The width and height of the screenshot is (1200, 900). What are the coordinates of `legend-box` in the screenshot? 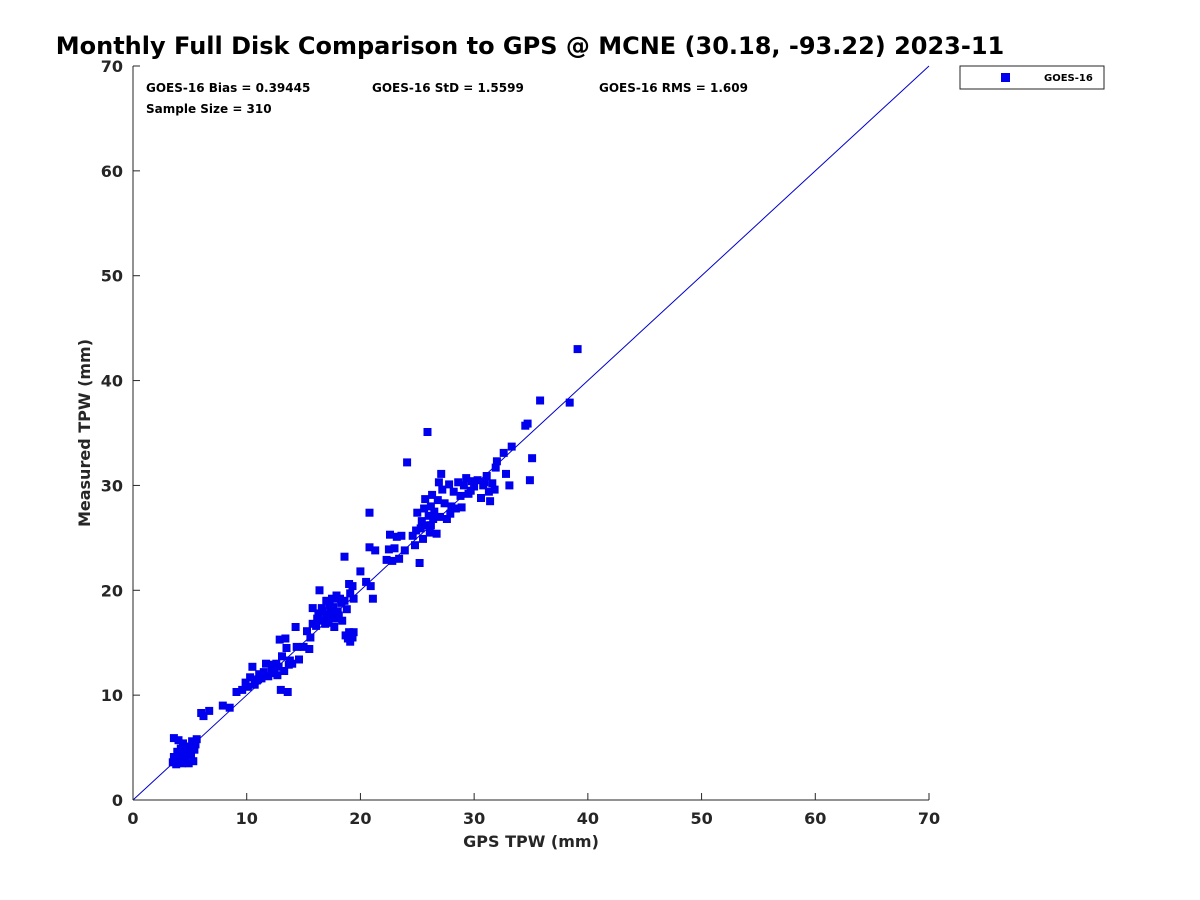 It's located at (1032, 77).